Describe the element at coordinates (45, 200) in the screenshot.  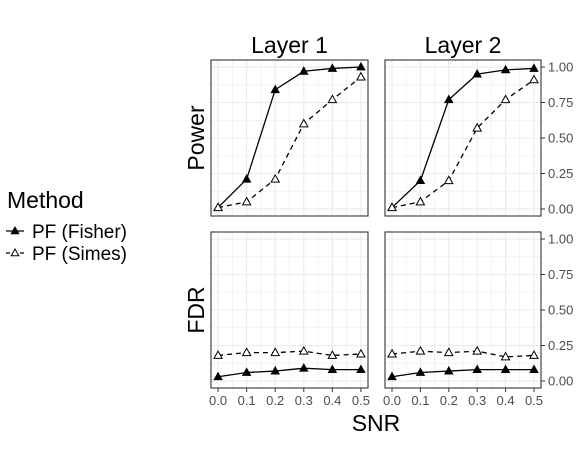
I see `legend-title: Method` at that location.